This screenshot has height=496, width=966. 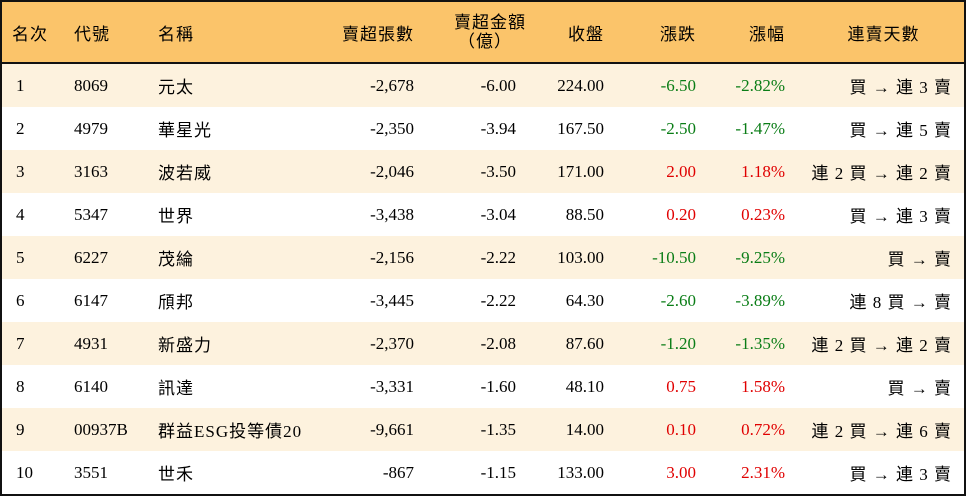 What do you see at coordinates (392, 128) in the screenshot?
I see `sell-volume-cell: -2,350` at bounding box center [392, 128].